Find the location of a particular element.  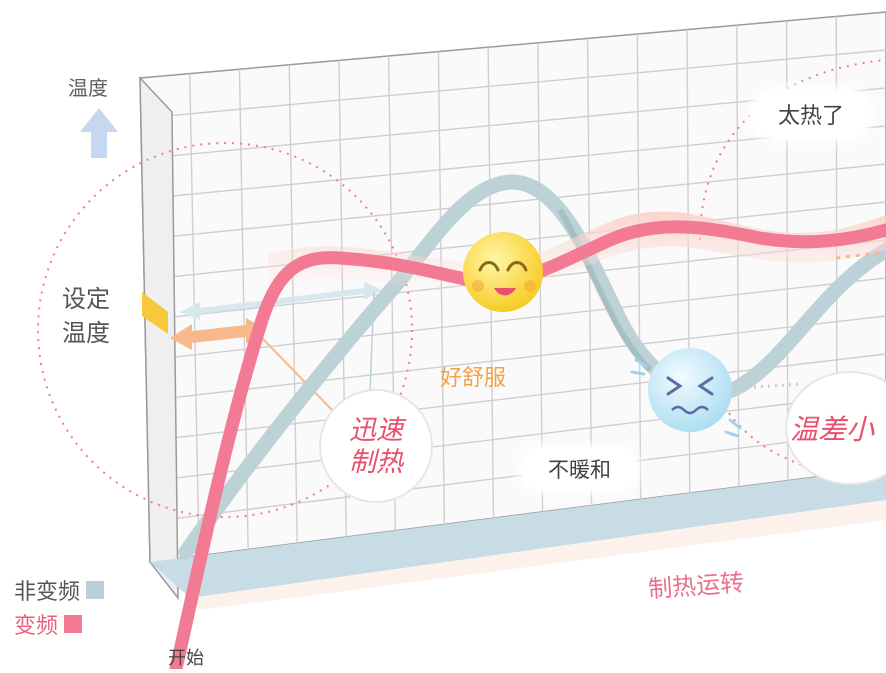

heating-operation-label: 制热运转 is located at coordinates (696, 584).